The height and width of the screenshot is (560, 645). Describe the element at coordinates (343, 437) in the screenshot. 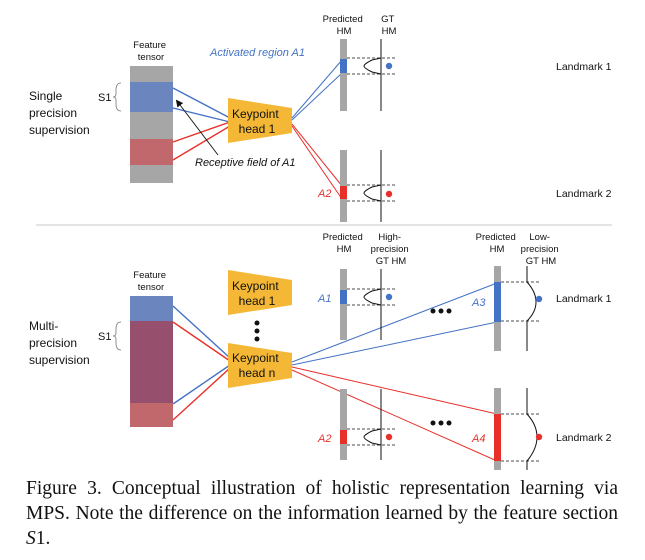

I see `bottom-a2-region` at that location.